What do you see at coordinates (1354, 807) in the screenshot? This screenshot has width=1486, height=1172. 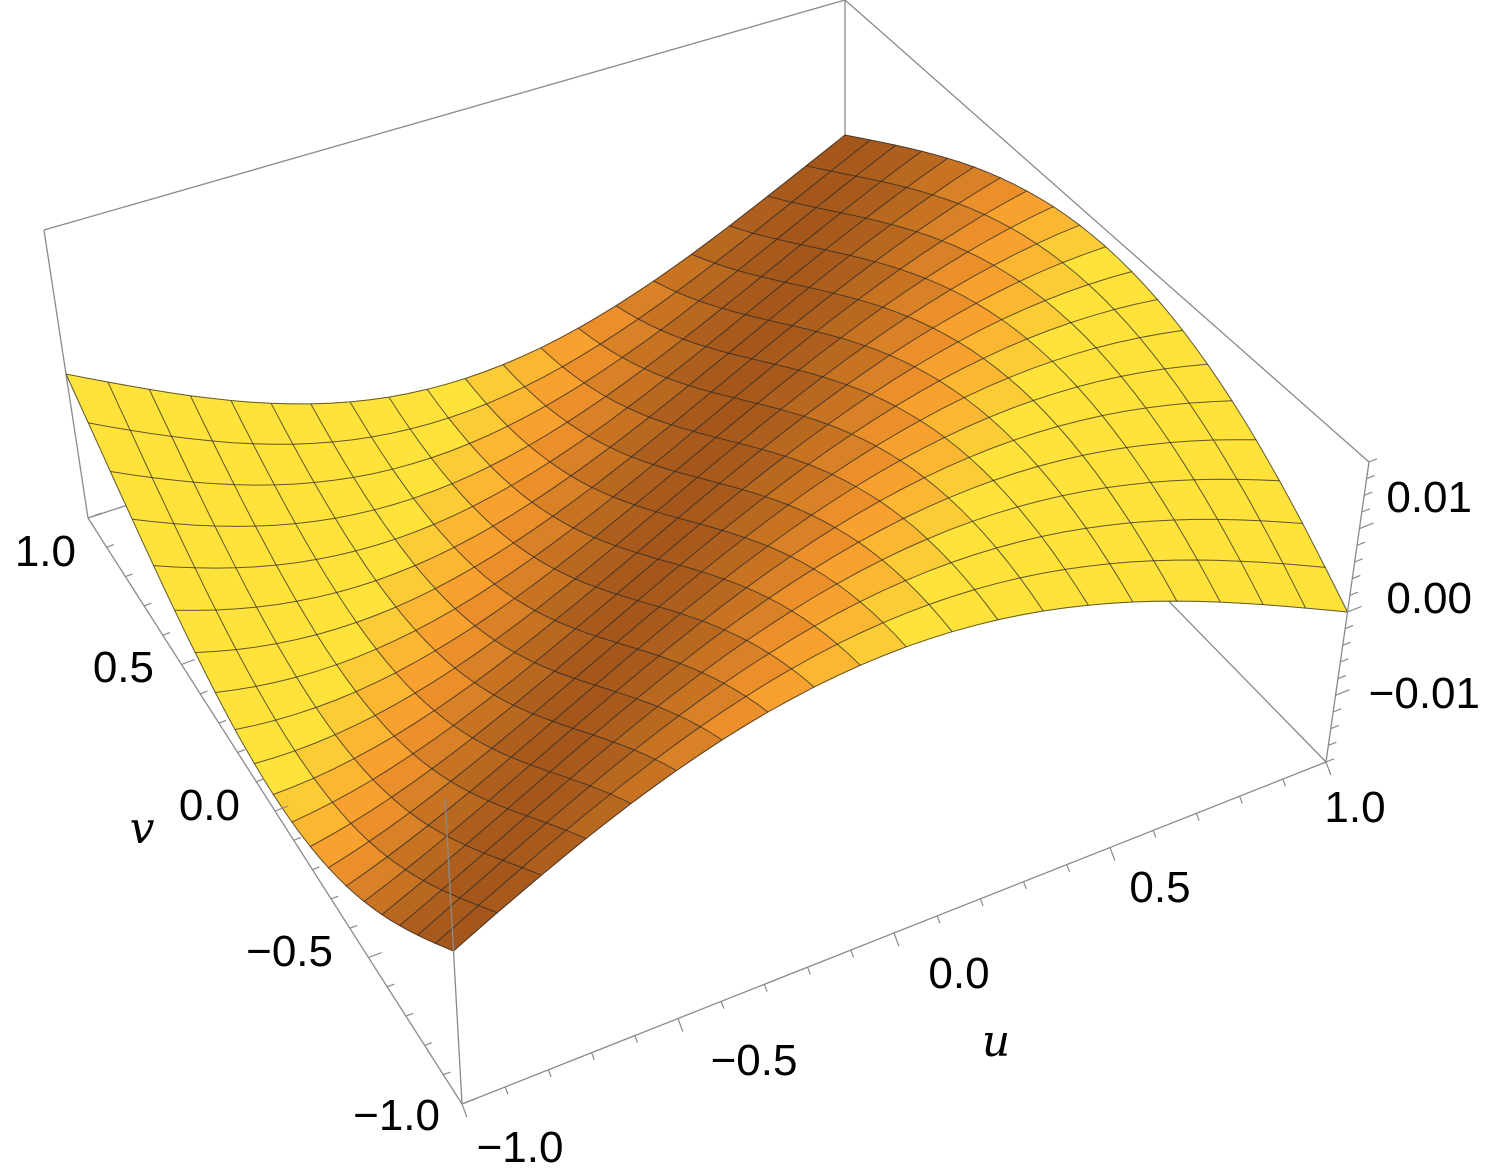 I see `u-tick-label: 1.0` at bounding box center [1354, 807].